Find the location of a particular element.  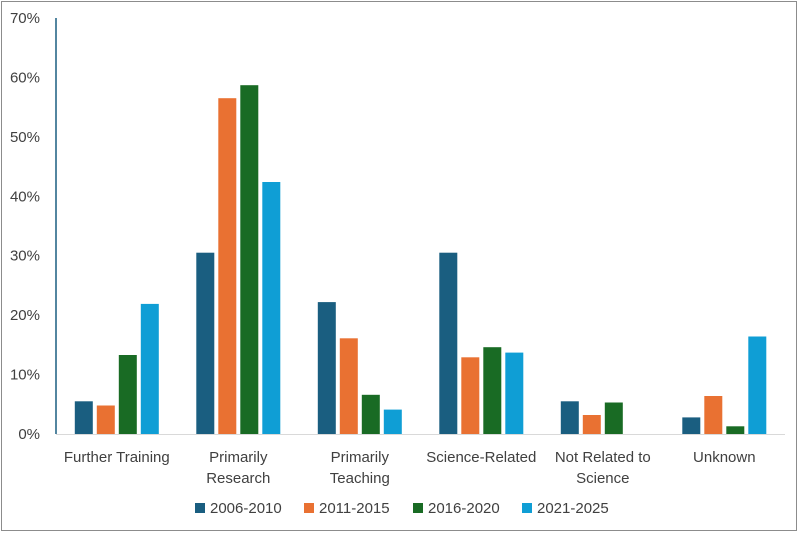

legend-swatch-2021-2025 is located at coordinates (527, 508).